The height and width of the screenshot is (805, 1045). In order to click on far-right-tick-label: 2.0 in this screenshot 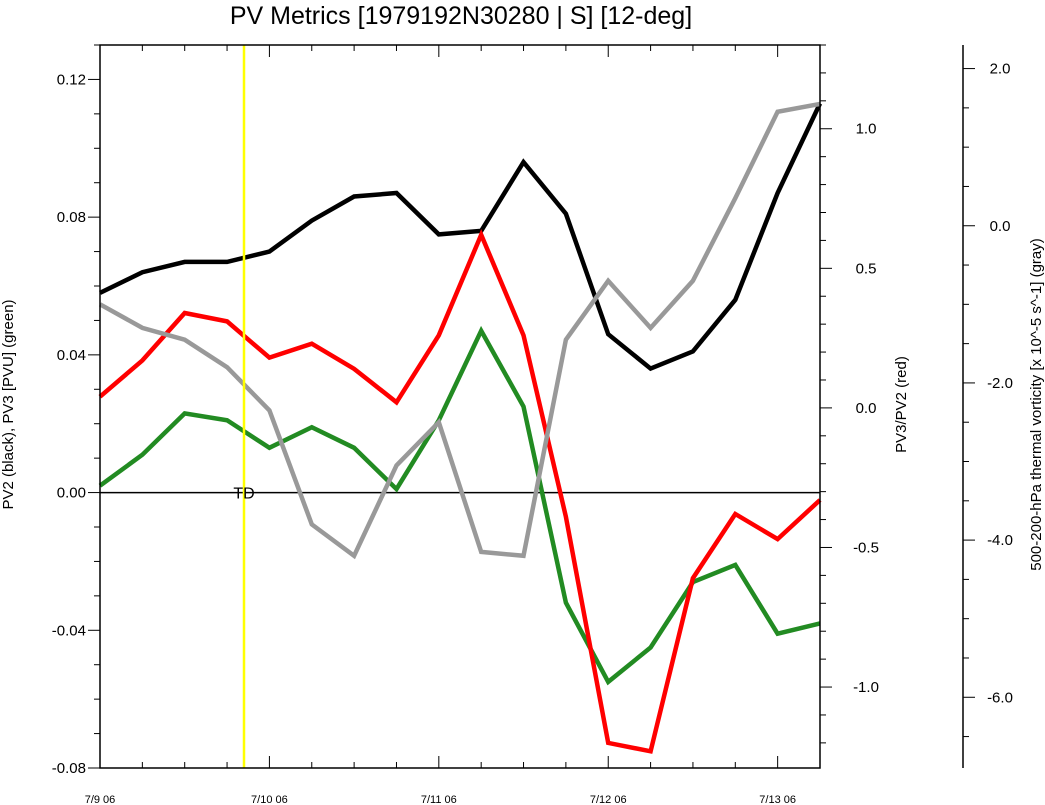, I will do `click(1000, 69)`.